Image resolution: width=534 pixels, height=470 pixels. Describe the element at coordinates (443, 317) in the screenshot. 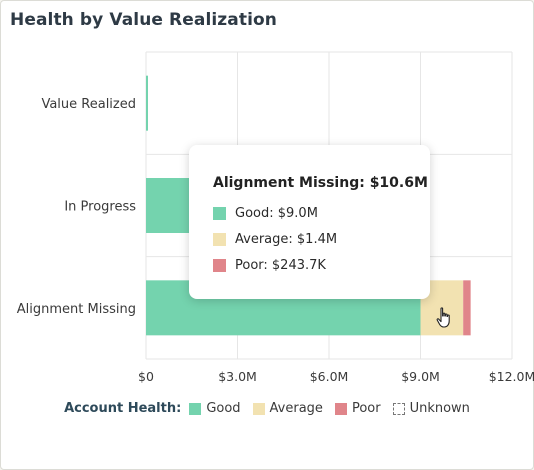

I see `hand-pointer-icon` at that location.